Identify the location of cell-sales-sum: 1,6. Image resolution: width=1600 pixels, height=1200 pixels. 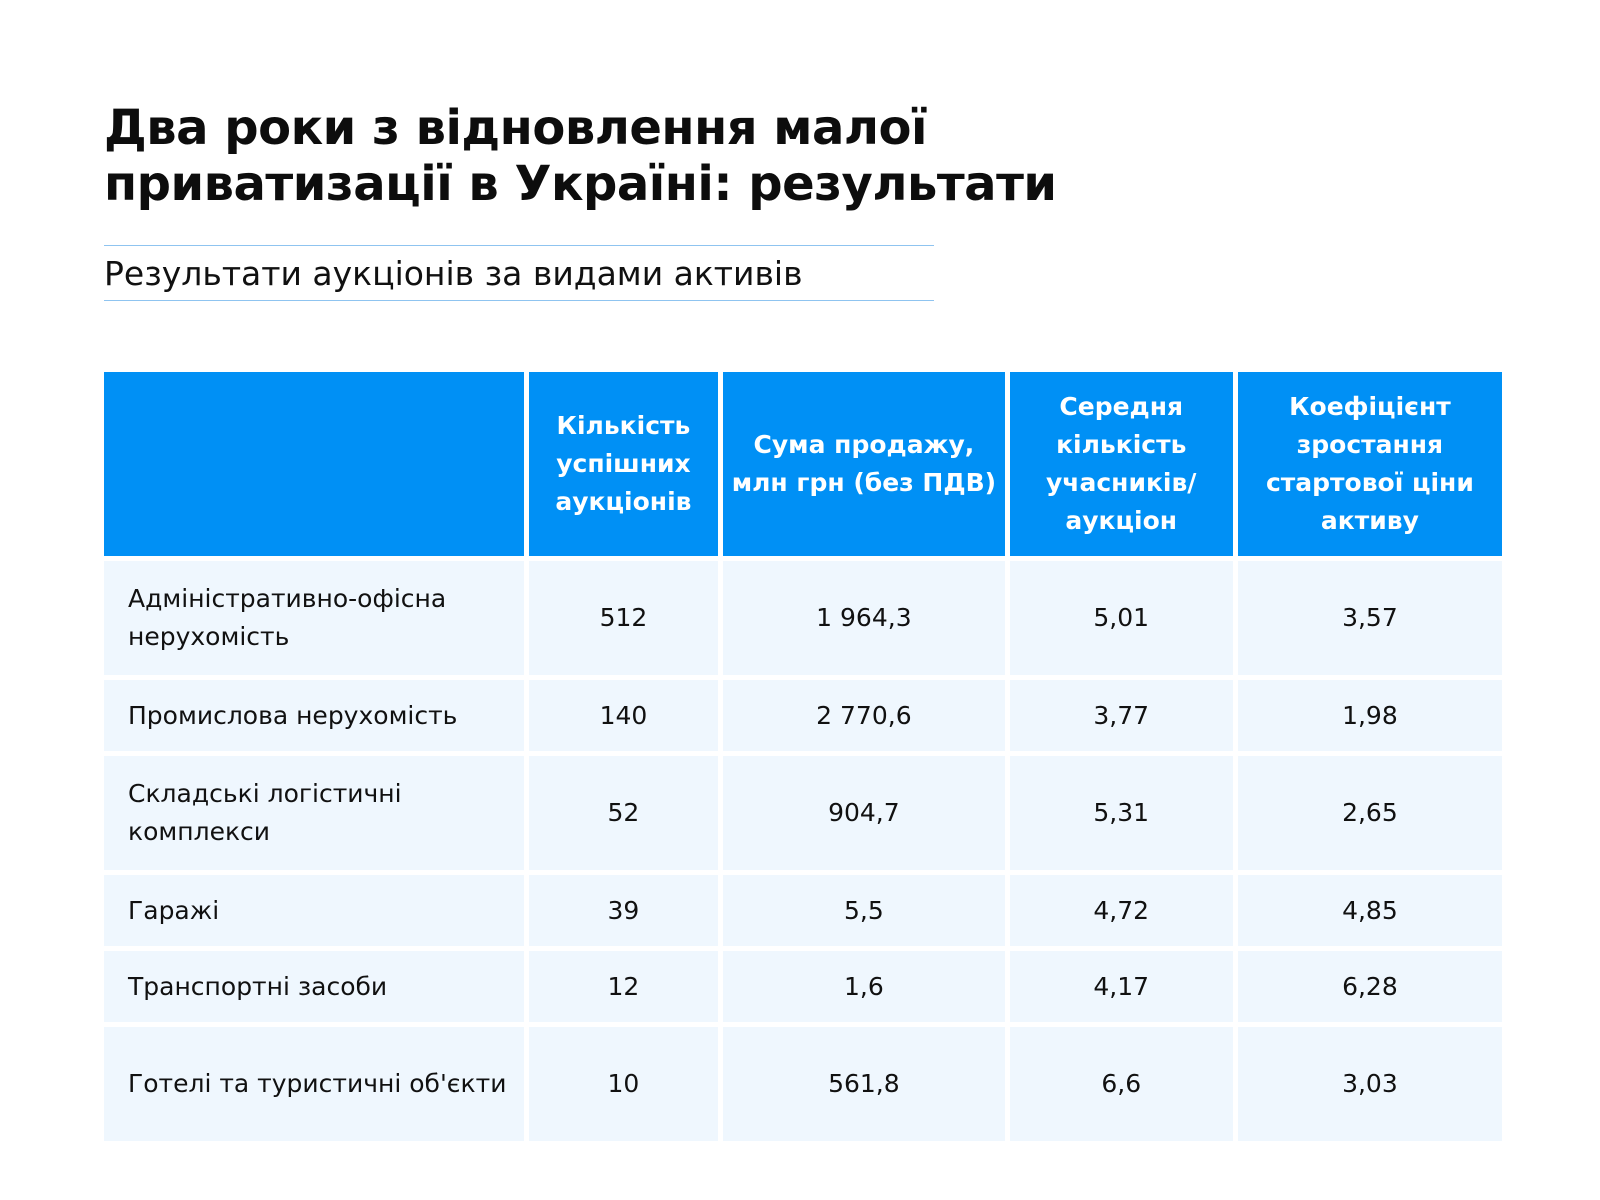
(864, 986).